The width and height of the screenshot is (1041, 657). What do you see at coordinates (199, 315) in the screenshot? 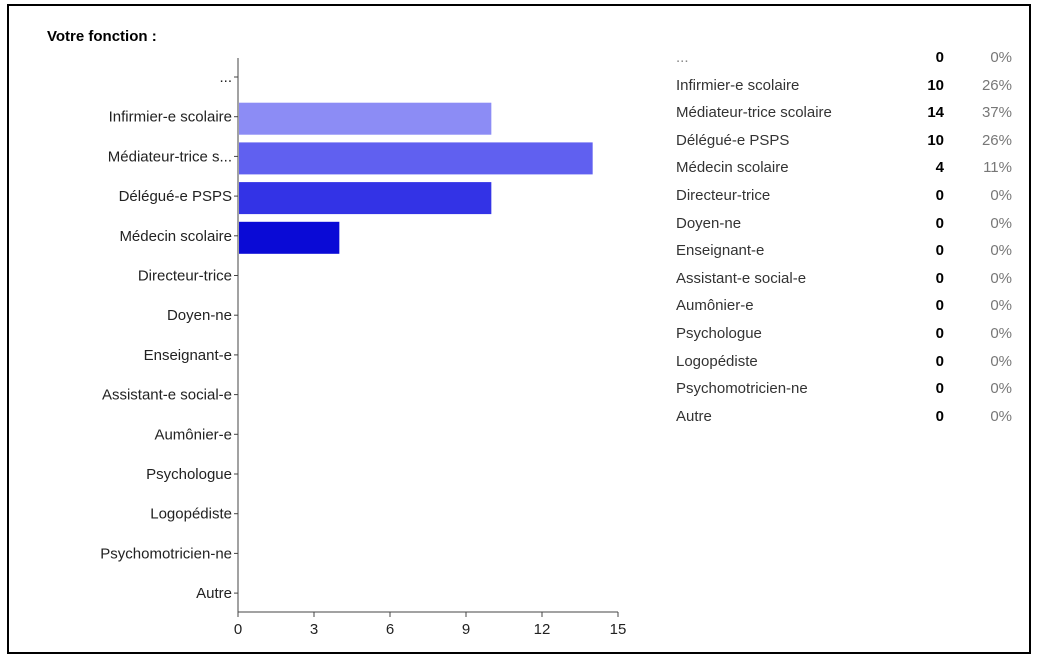
I see `category-label: Doyen-ne` at bounding box center [199, 315].